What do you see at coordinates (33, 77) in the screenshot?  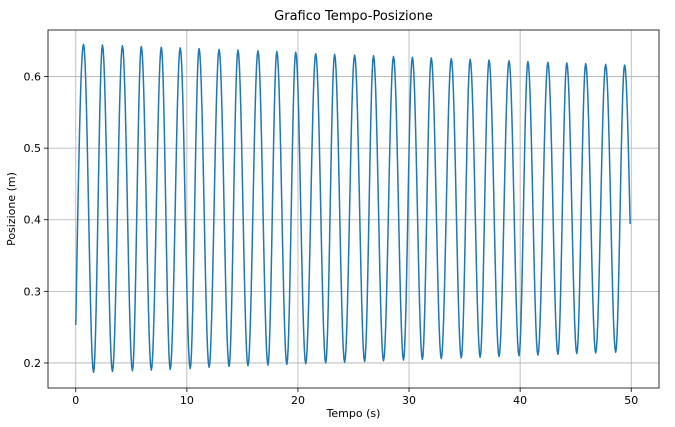 I see `y-tick-label: 0.6` at bounding box center [33, 77].